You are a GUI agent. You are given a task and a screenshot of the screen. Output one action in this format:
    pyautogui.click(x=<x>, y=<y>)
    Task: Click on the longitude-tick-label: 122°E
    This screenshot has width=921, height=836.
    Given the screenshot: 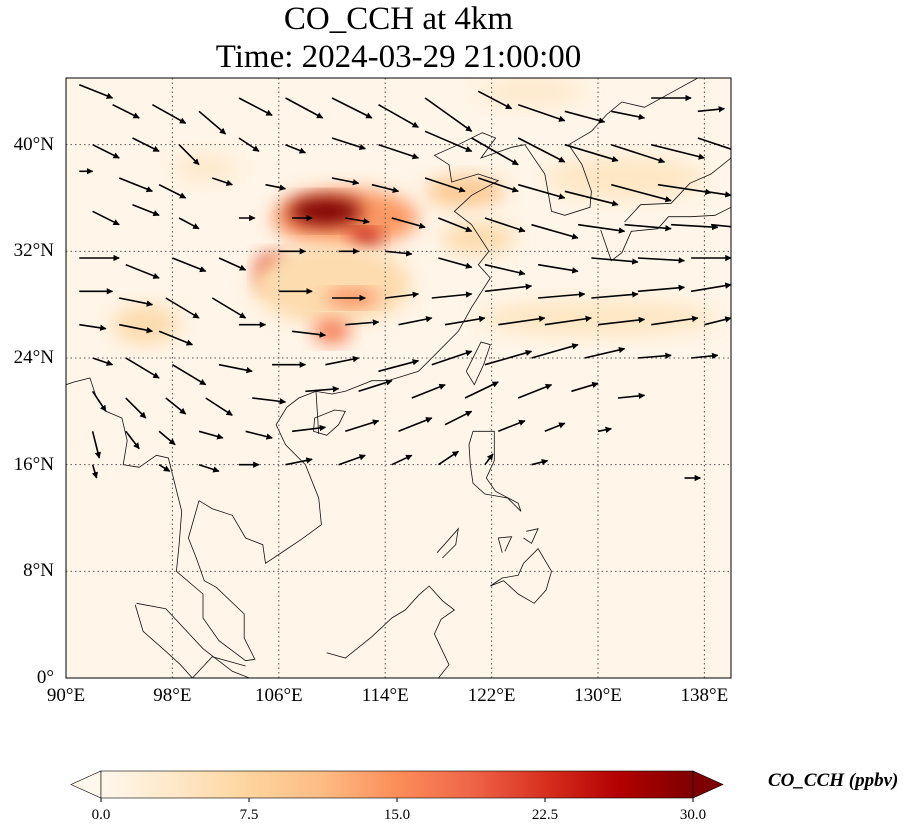 What is the action you would take?
    pyautogui.click(x=491, y=695)
    